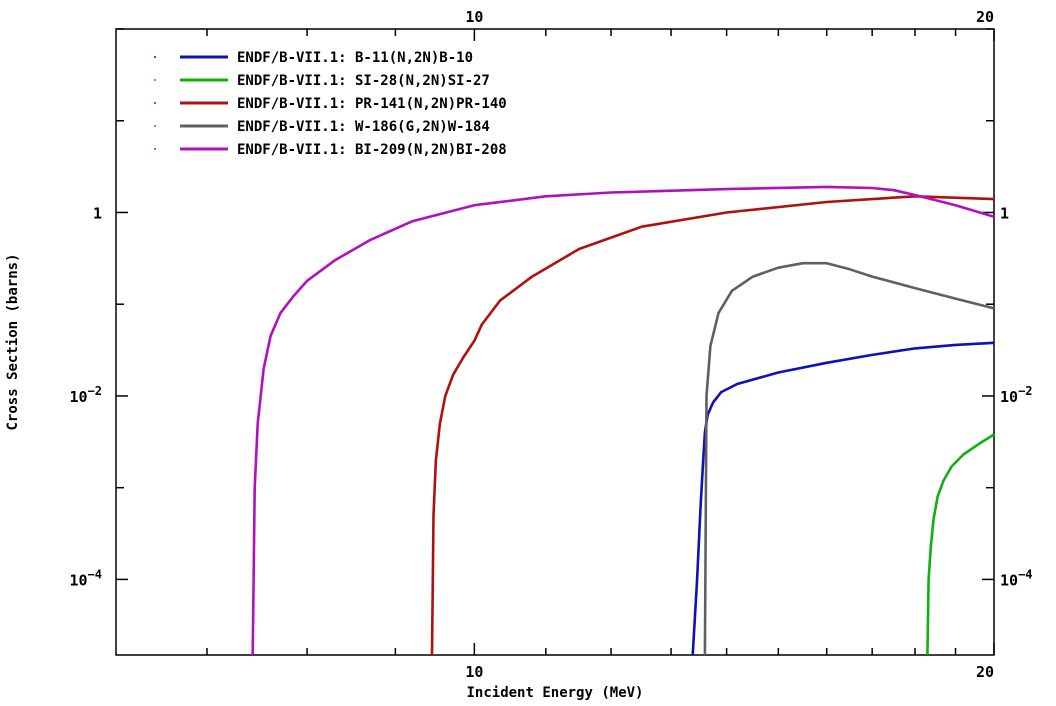  I want to click on legend-entry: ENDF/B-VII.1: BI-209(N,2N)BI-208, so click(372, 150).